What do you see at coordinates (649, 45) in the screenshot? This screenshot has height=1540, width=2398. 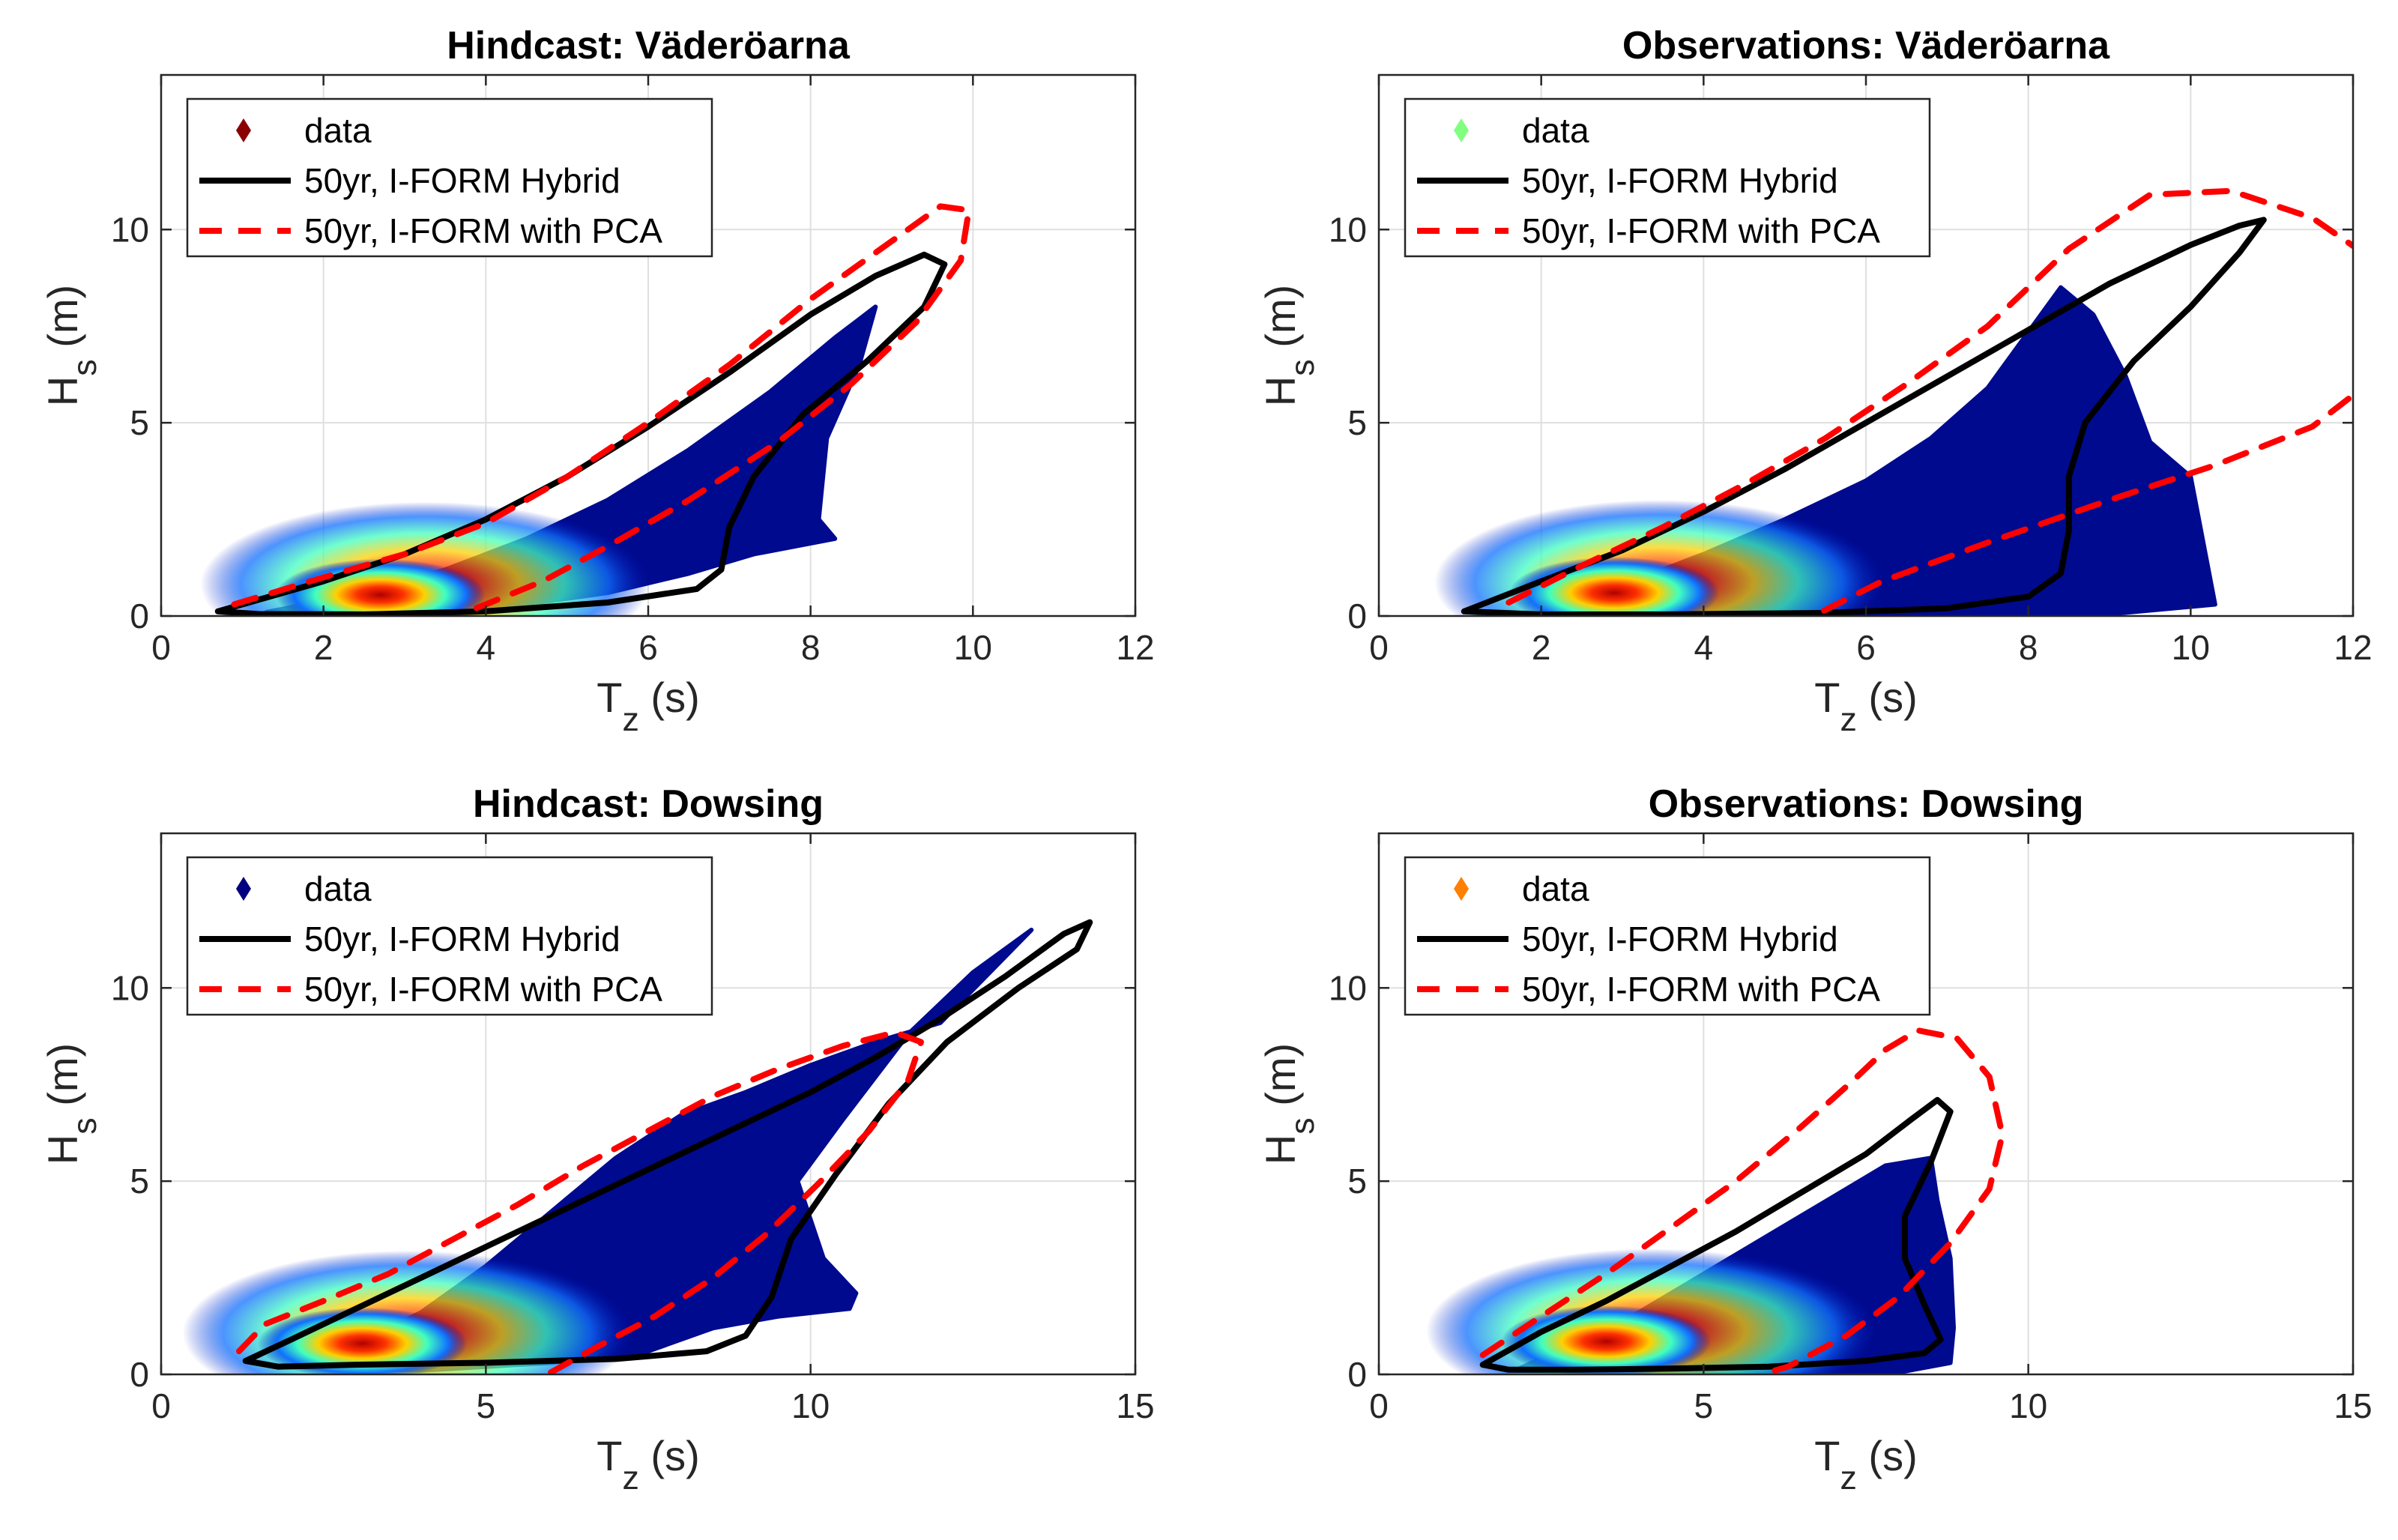 I see `chart-title: Hindcast: Väderöarna` at bounding box center [649, 45].